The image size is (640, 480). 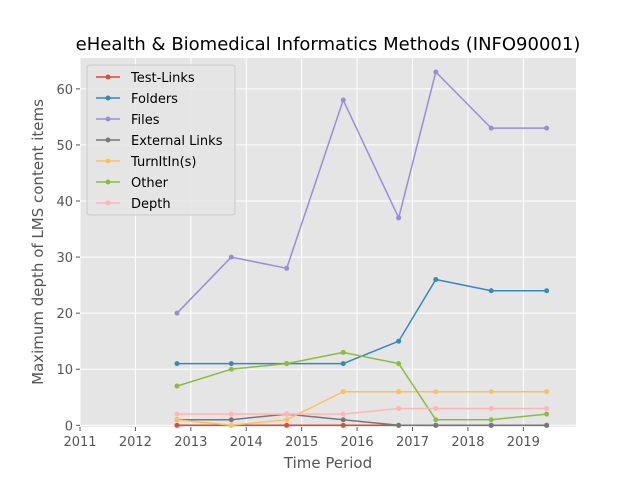 I want to click on x-tick-label: 2016, so click(x=357, y=442).